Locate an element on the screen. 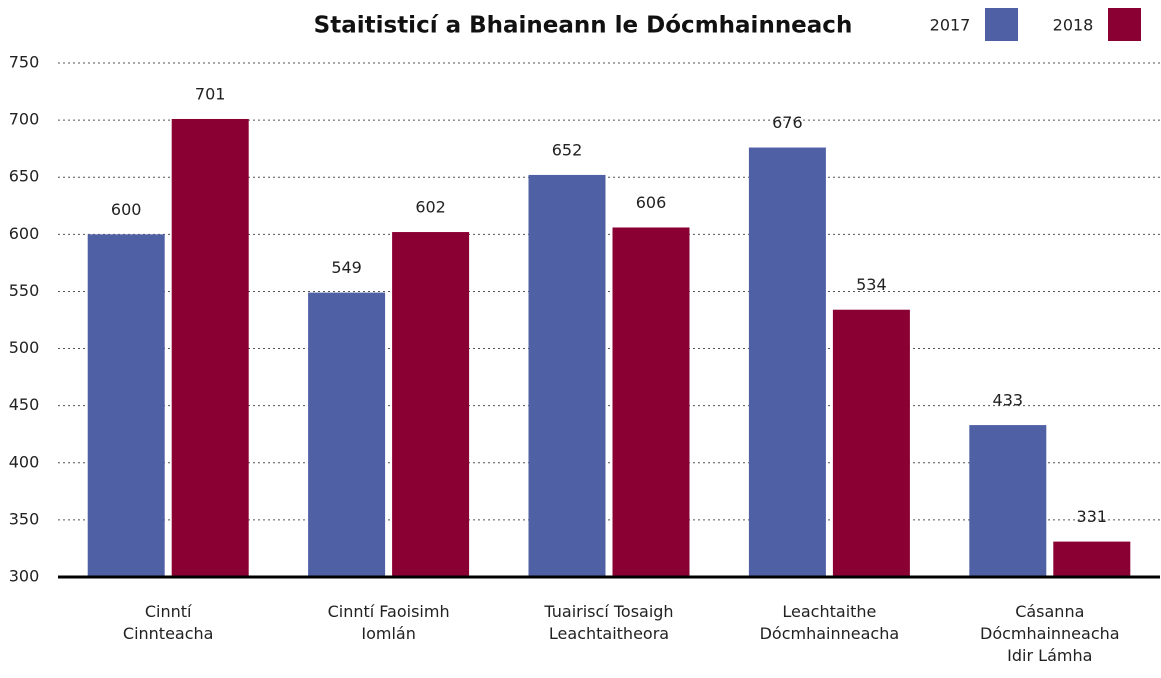 Image resolution: width=1161 pixels, height=678 pixels. data-label: 600 is located at coordinates (126, 209).